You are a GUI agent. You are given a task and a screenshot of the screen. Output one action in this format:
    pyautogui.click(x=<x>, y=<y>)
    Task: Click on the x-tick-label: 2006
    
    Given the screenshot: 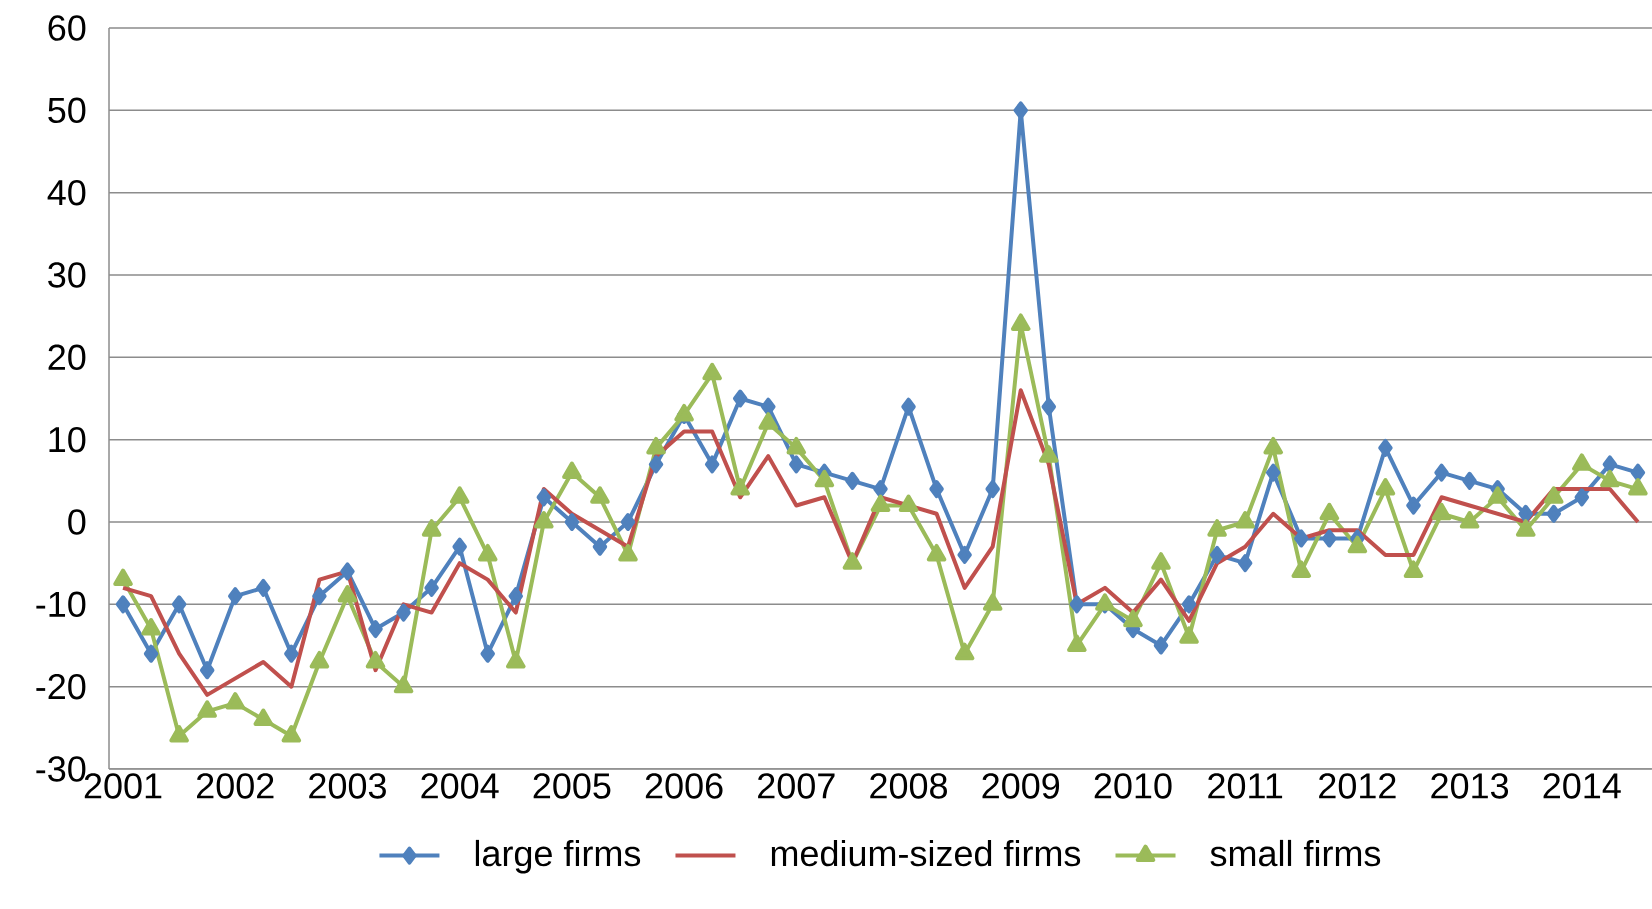 What is the action you would take?
    pyautogui.click(x=684, y=786)
    